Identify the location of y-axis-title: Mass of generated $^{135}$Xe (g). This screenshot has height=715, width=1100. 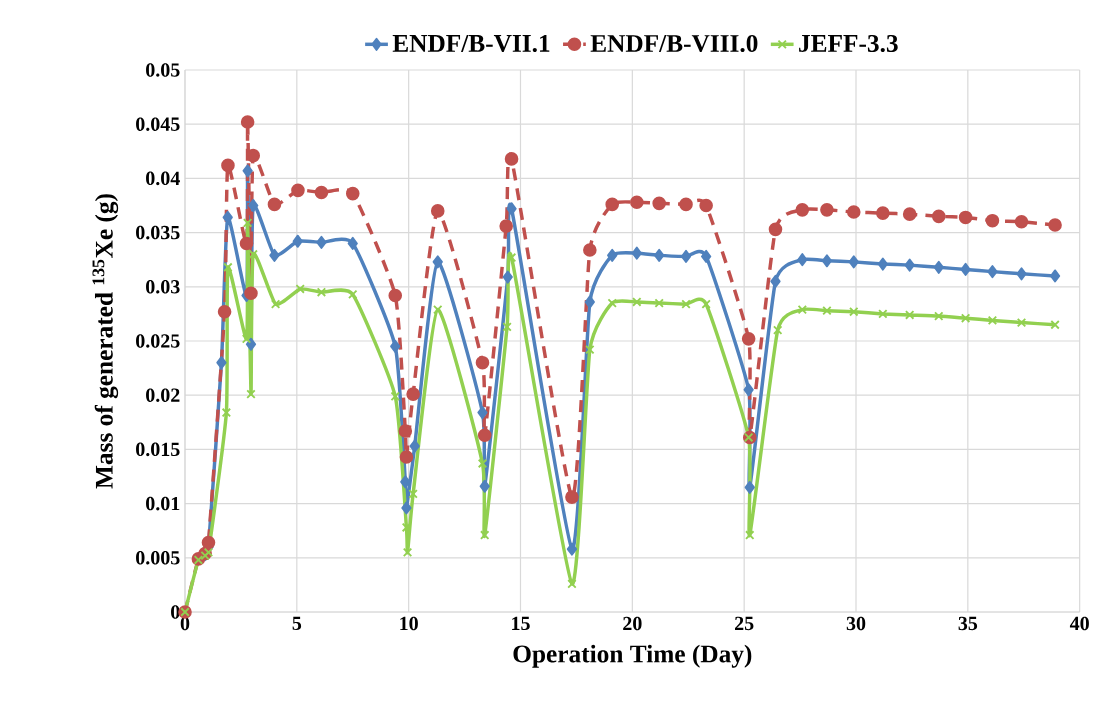
(105, 341).